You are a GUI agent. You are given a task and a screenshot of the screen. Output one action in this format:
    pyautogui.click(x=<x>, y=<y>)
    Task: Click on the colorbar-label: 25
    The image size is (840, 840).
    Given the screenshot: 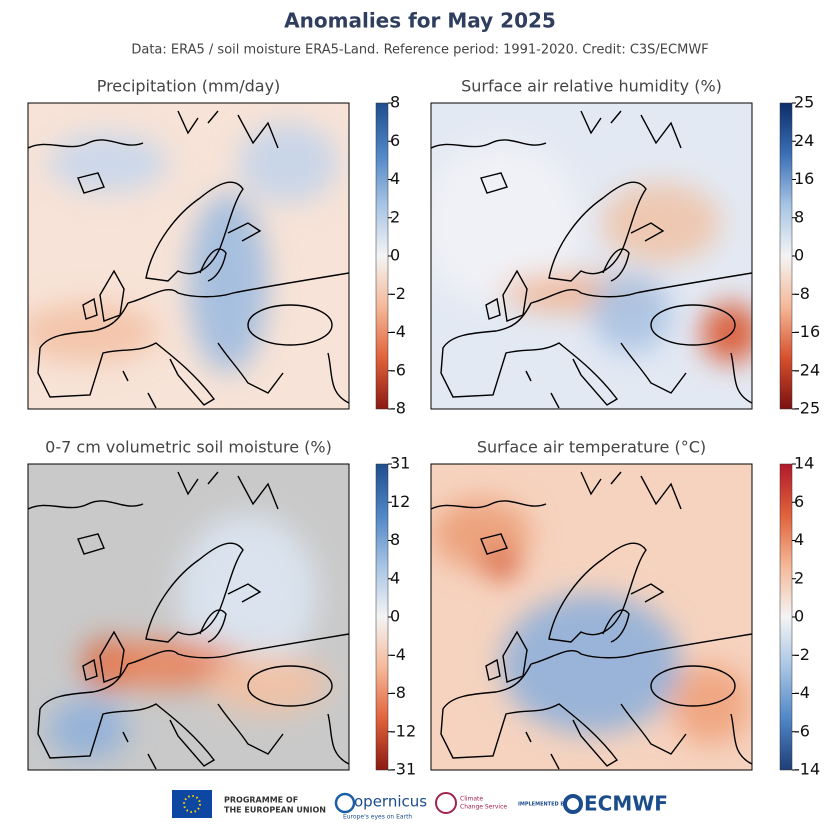 What is the action you would take?
    pyautogui.click(x=804, y=102)
    